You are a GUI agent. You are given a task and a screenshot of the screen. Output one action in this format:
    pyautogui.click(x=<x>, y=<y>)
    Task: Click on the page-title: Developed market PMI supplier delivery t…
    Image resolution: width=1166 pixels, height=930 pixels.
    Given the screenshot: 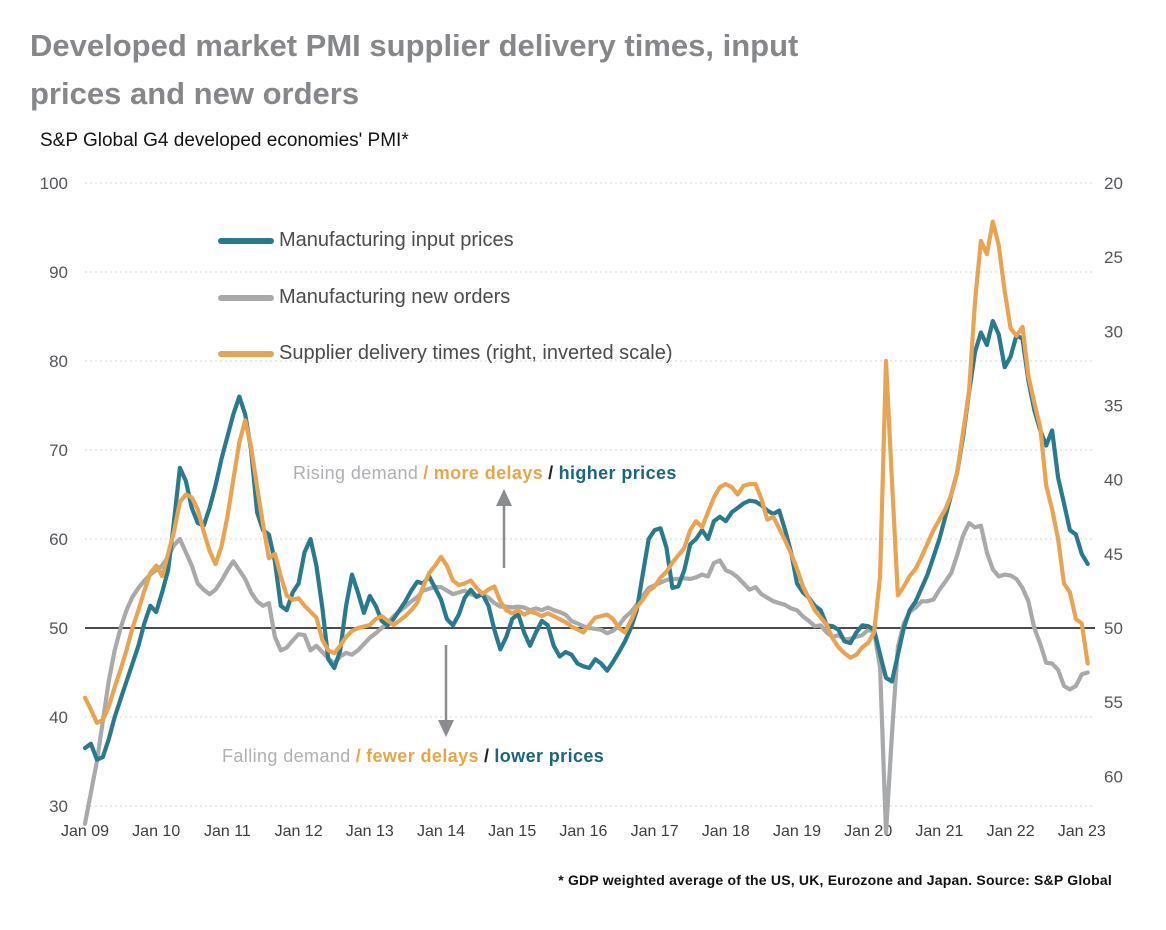 What is the action you would take?
    pyautogui.click(x=570, y=70)
    